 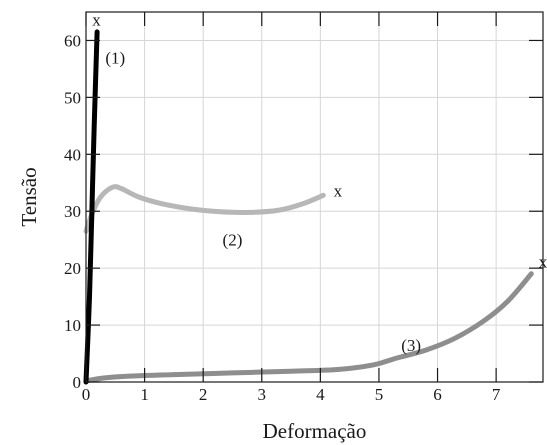 What do you see at coordinates (233, 240) in the screenshot?
I see `series-2-label: (2)` at bounding box center [233, 240].